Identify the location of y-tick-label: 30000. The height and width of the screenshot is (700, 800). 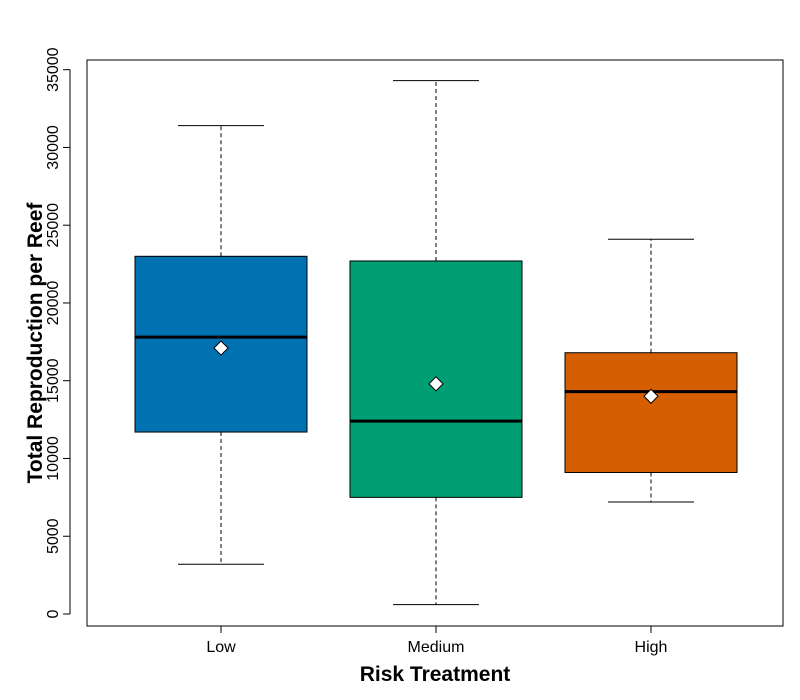
(53, 147).